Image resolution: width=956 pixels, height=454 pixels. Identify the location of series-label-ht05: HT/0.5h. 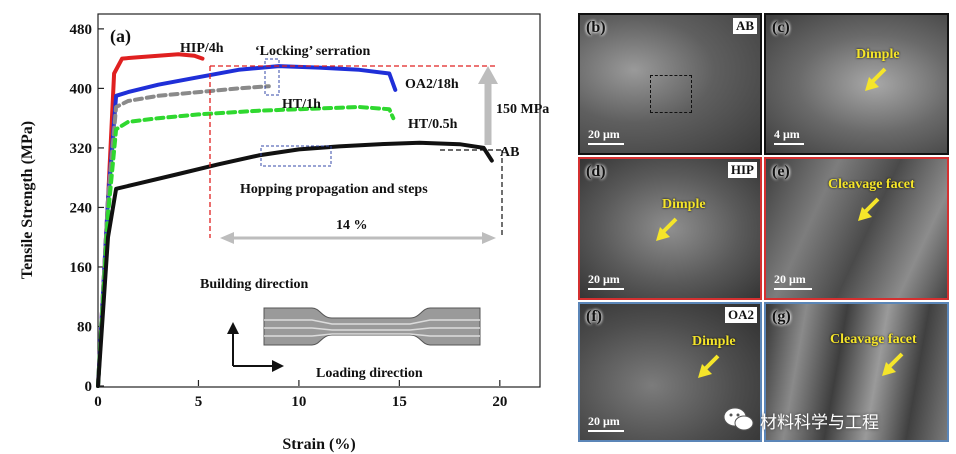
(433, 124).